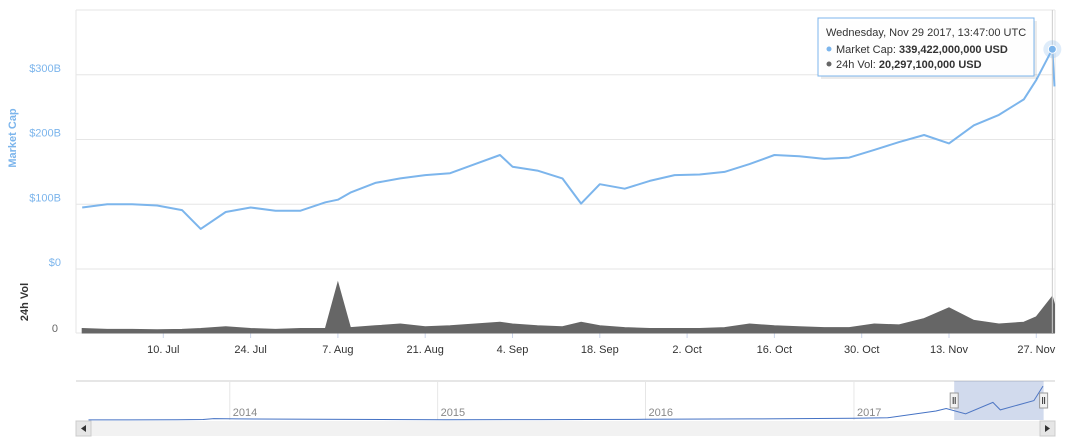 The height and width of the screenshot is (446, 1085). What do you see at coordinates (55, 263) in the screenshot?
I see `y-tick-label: $0` at bounding box center [55, 263].